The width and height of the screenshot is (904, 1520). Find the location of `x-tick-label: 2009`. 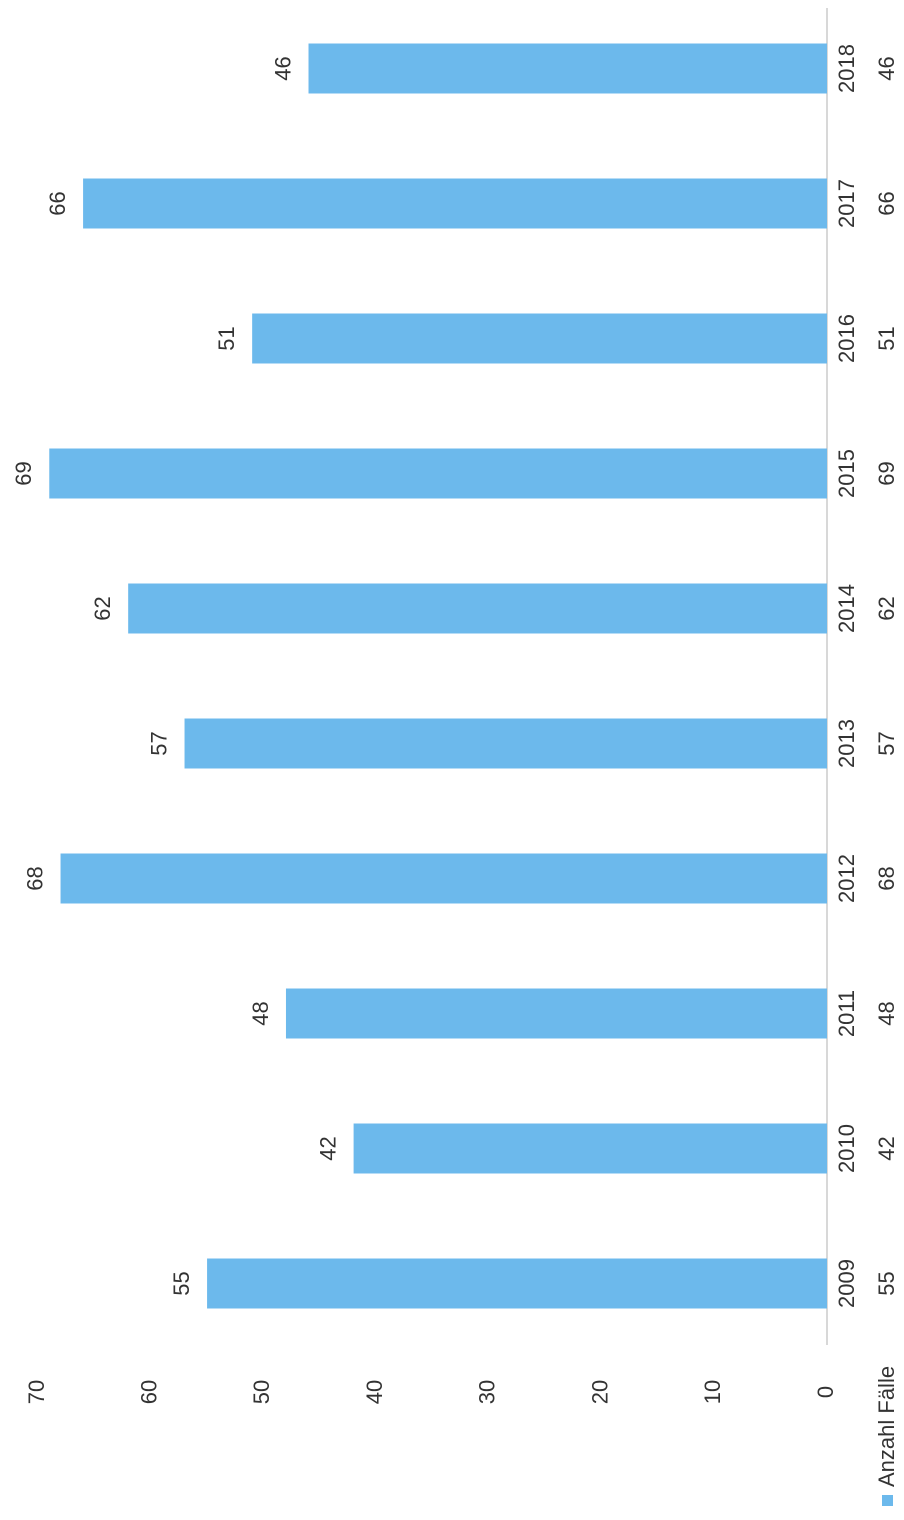

x-tick-label: 2009 is located at coordinates (846, 1283).